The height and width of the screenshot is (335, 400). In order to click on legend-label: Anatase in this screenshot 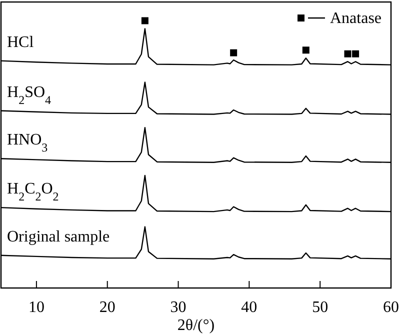, I will do `click(356, 18)`.